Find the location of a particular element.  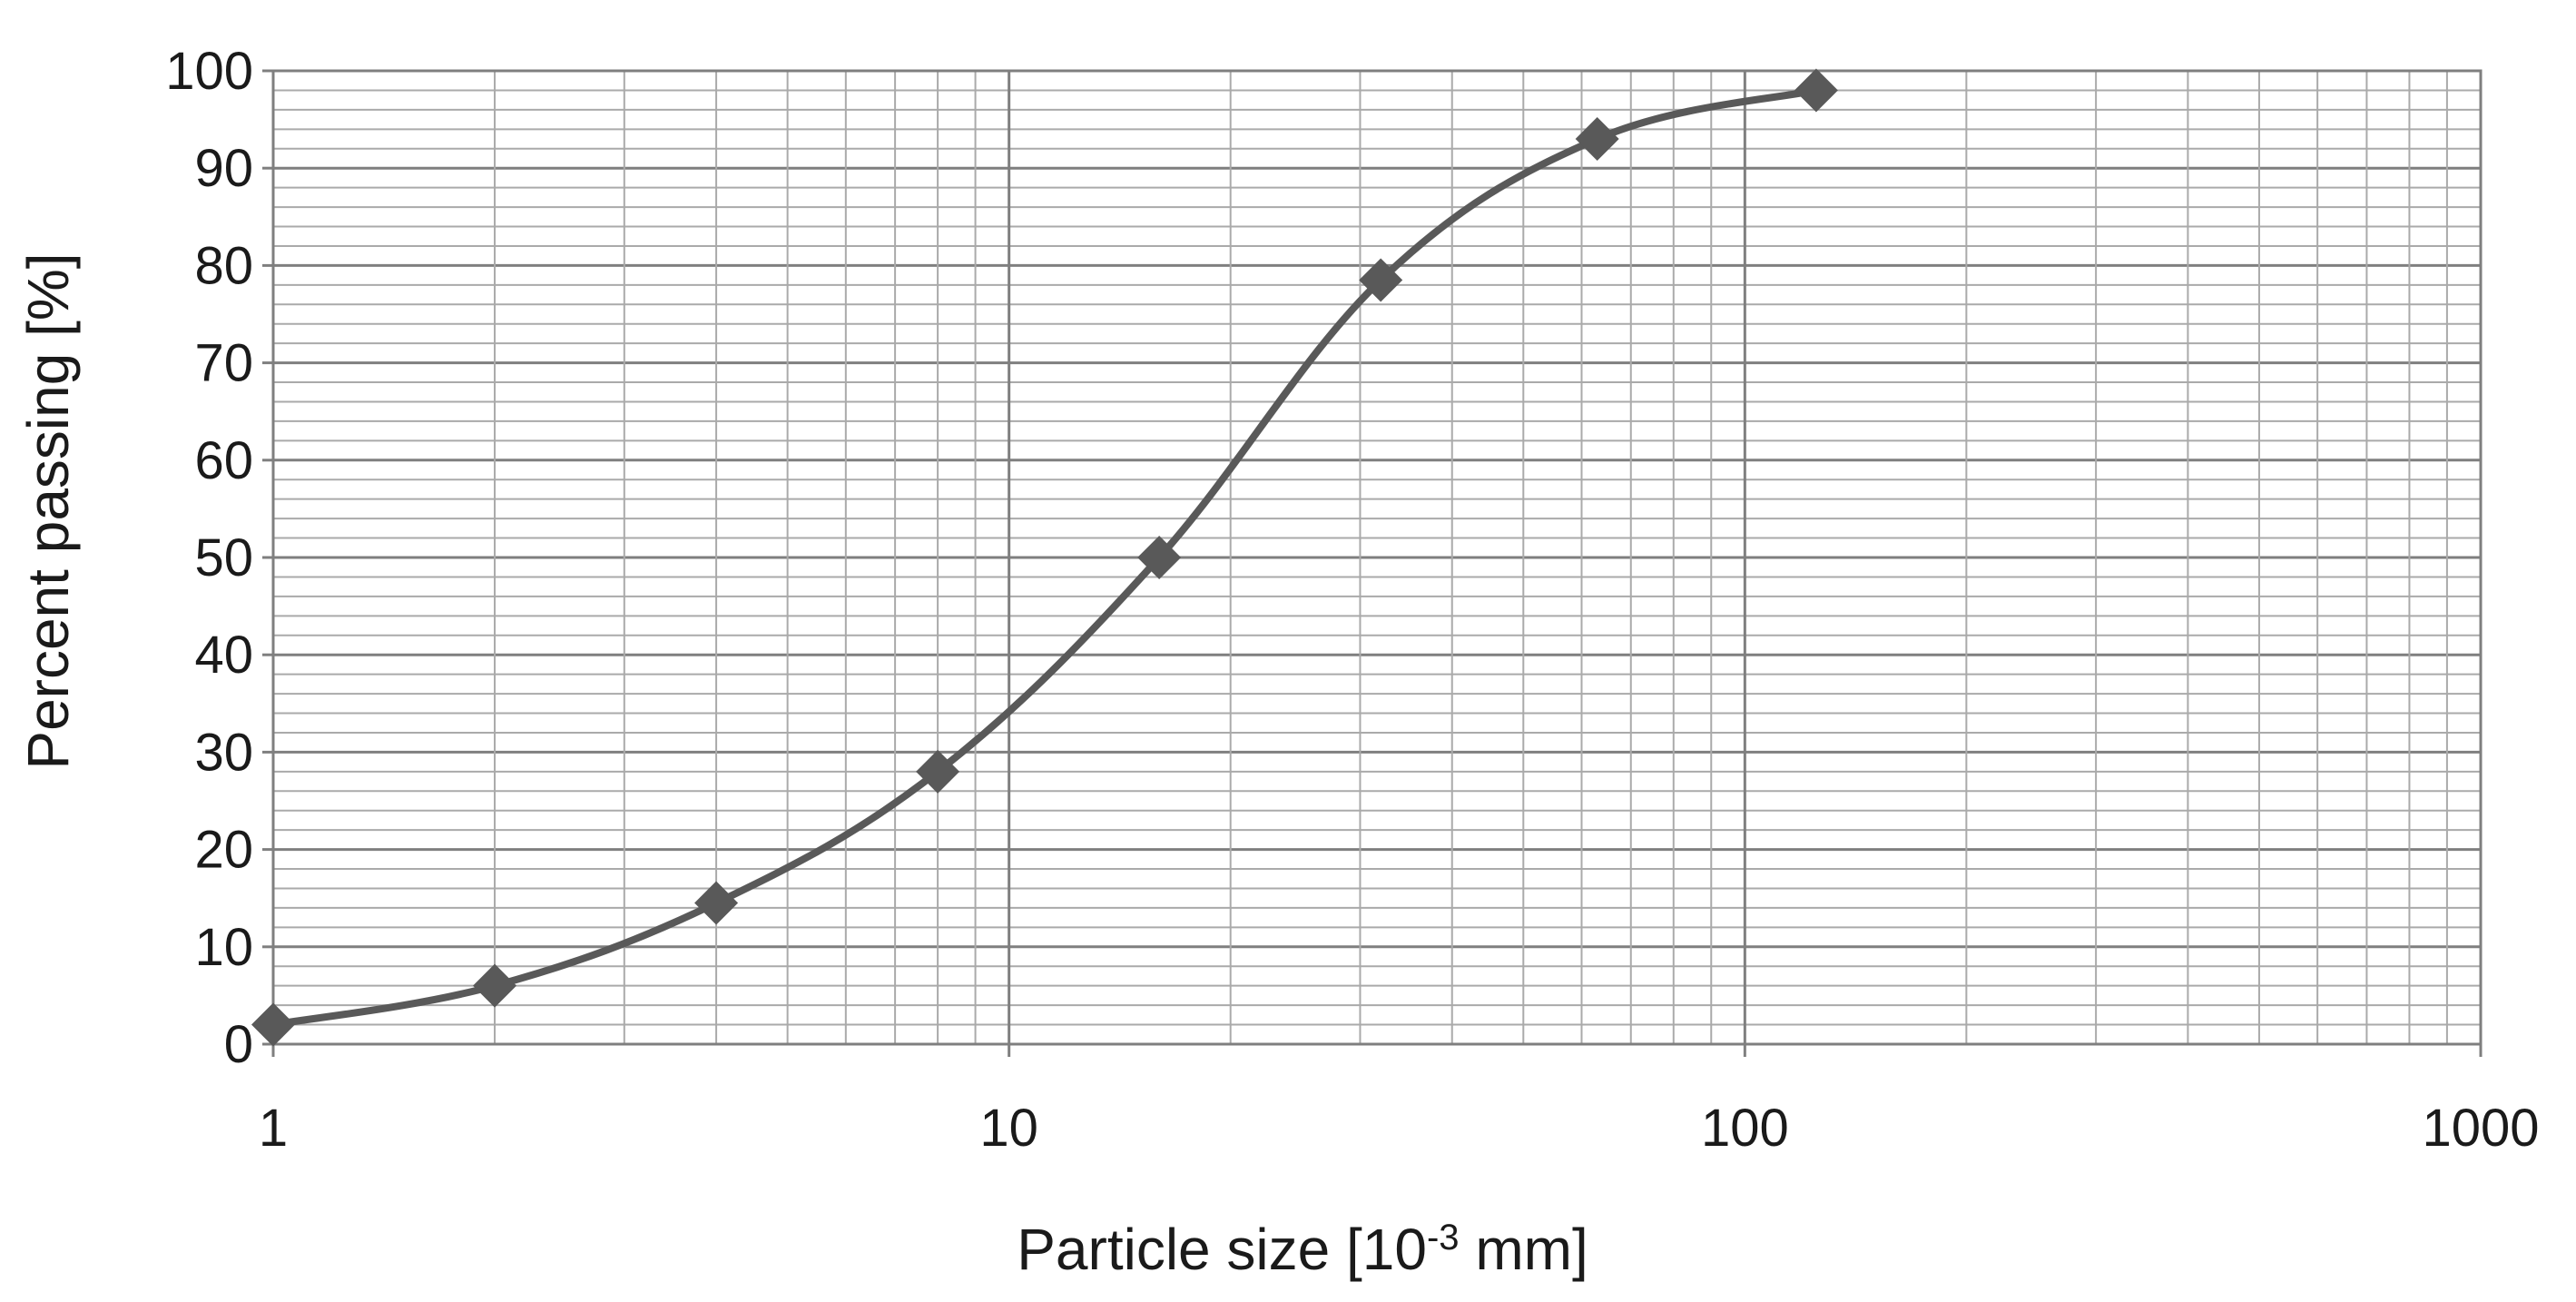

x-axis-ticks: 1 10 100 1000 is located at coordinates (1399, 1101).